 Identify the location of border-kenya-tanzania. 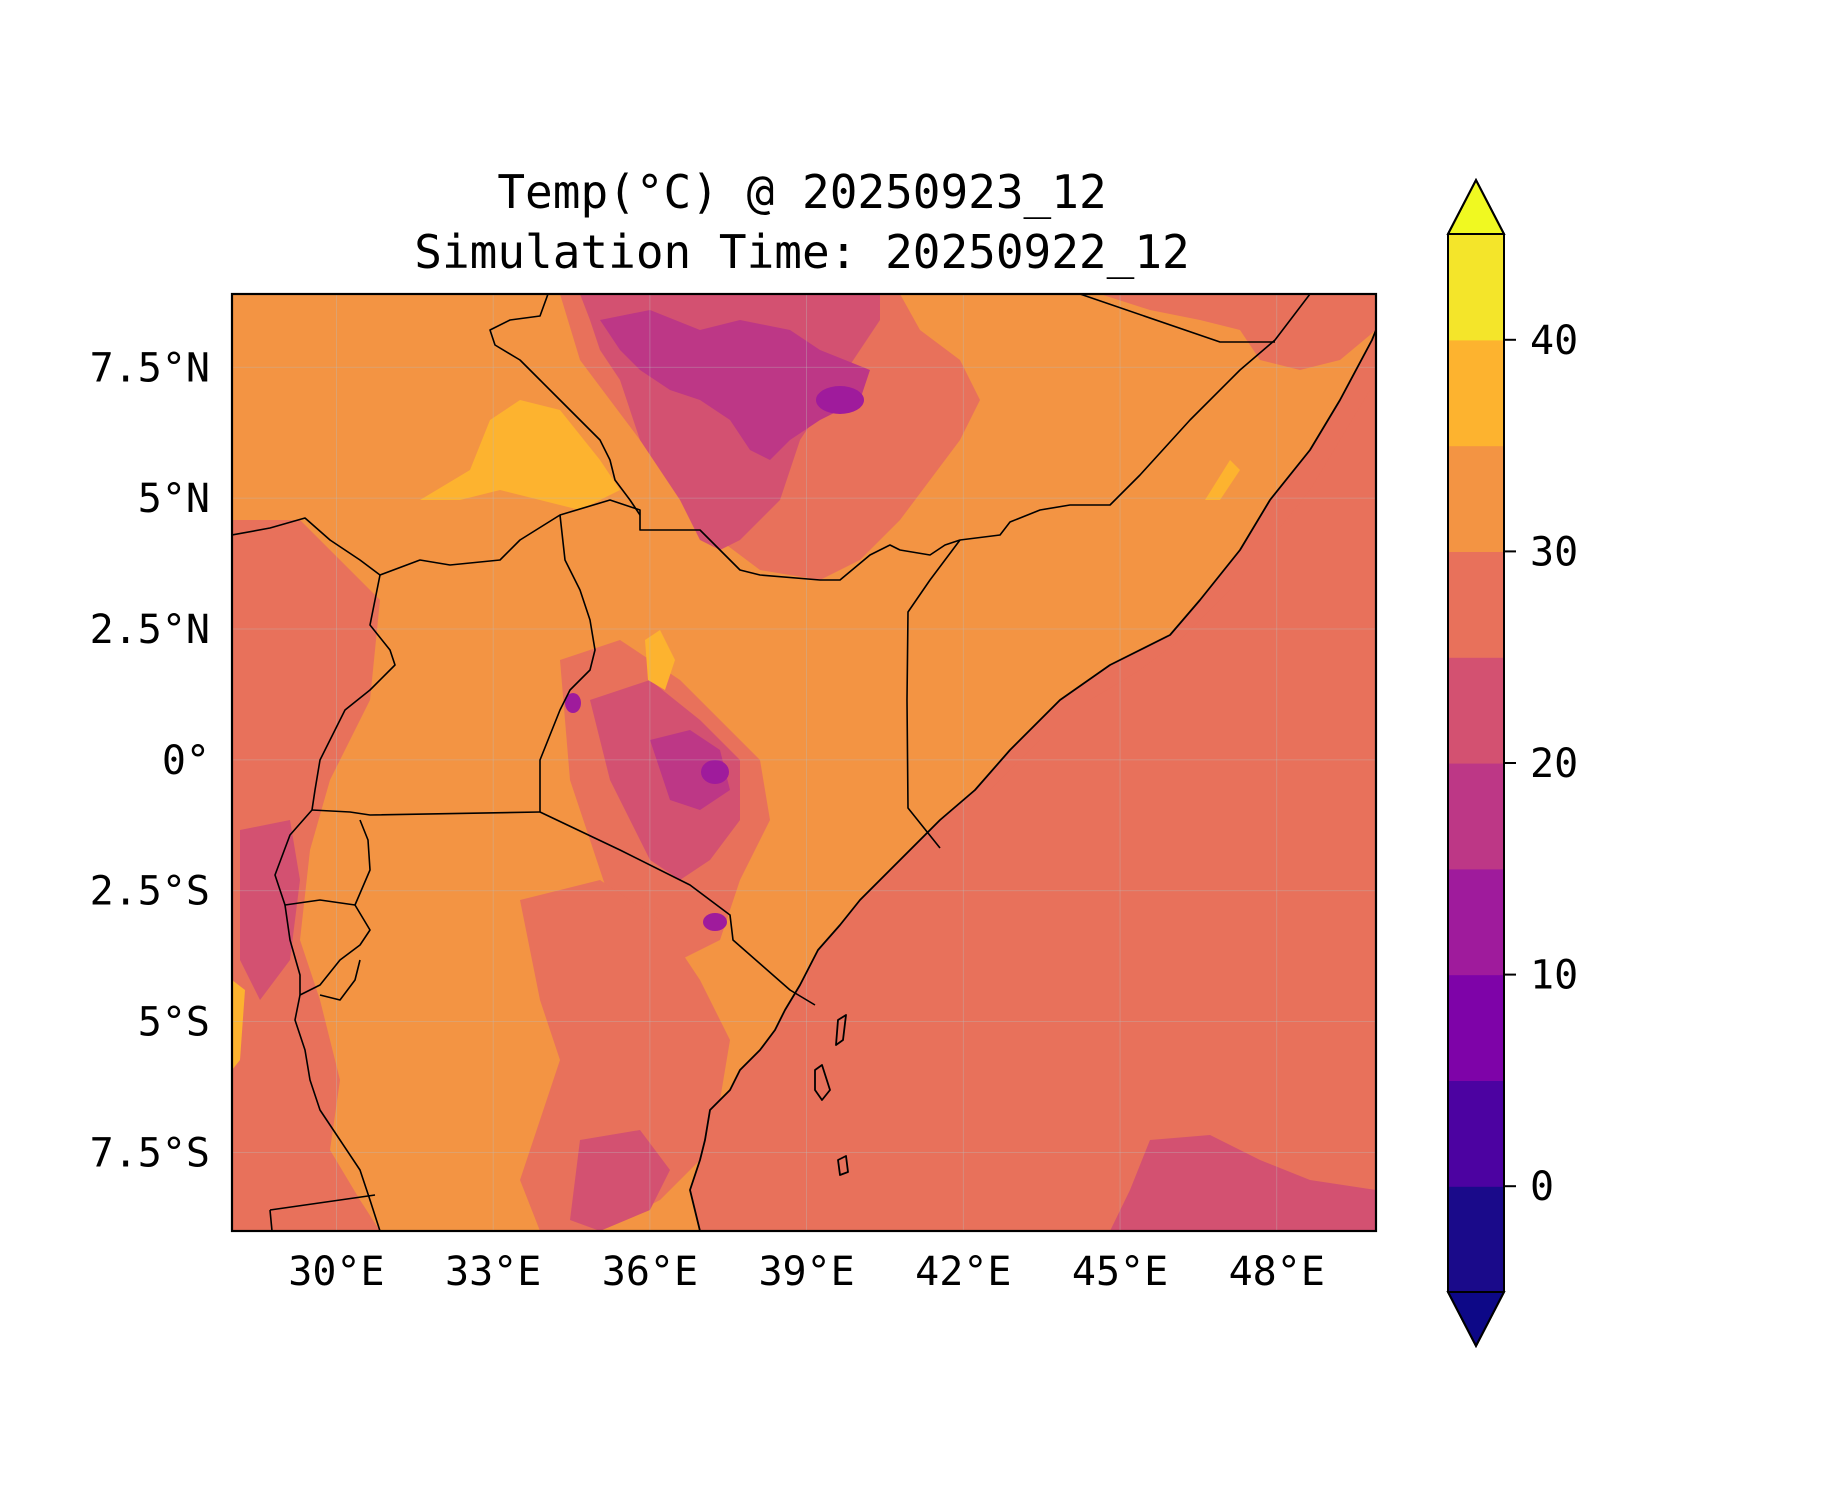
(677, 908).